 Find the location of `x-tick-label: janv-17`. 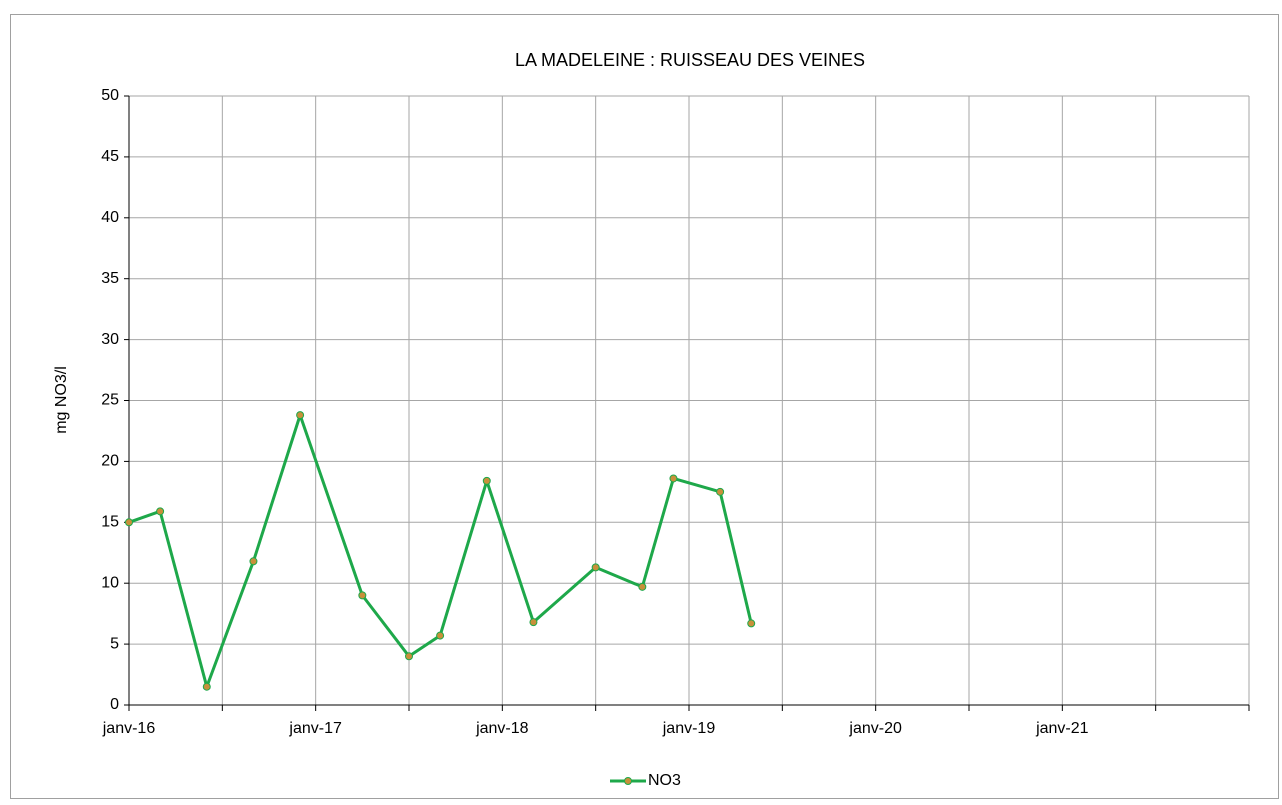

x-tick-label: janv-17 is located at coordinates (315, 728).